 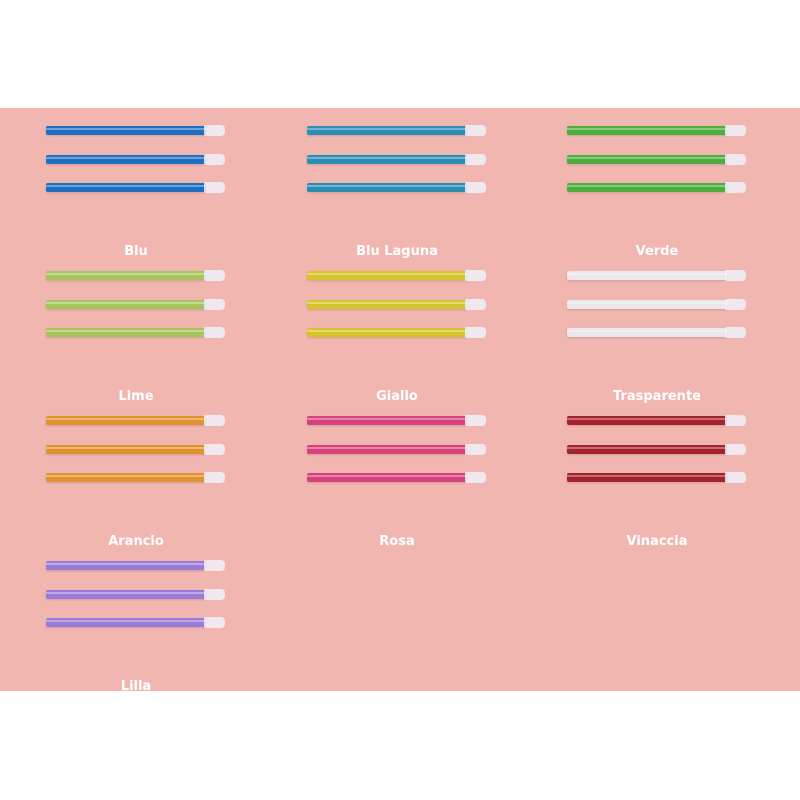 I want to click on swatch-label: Lilla, so click(x=136, y=686).